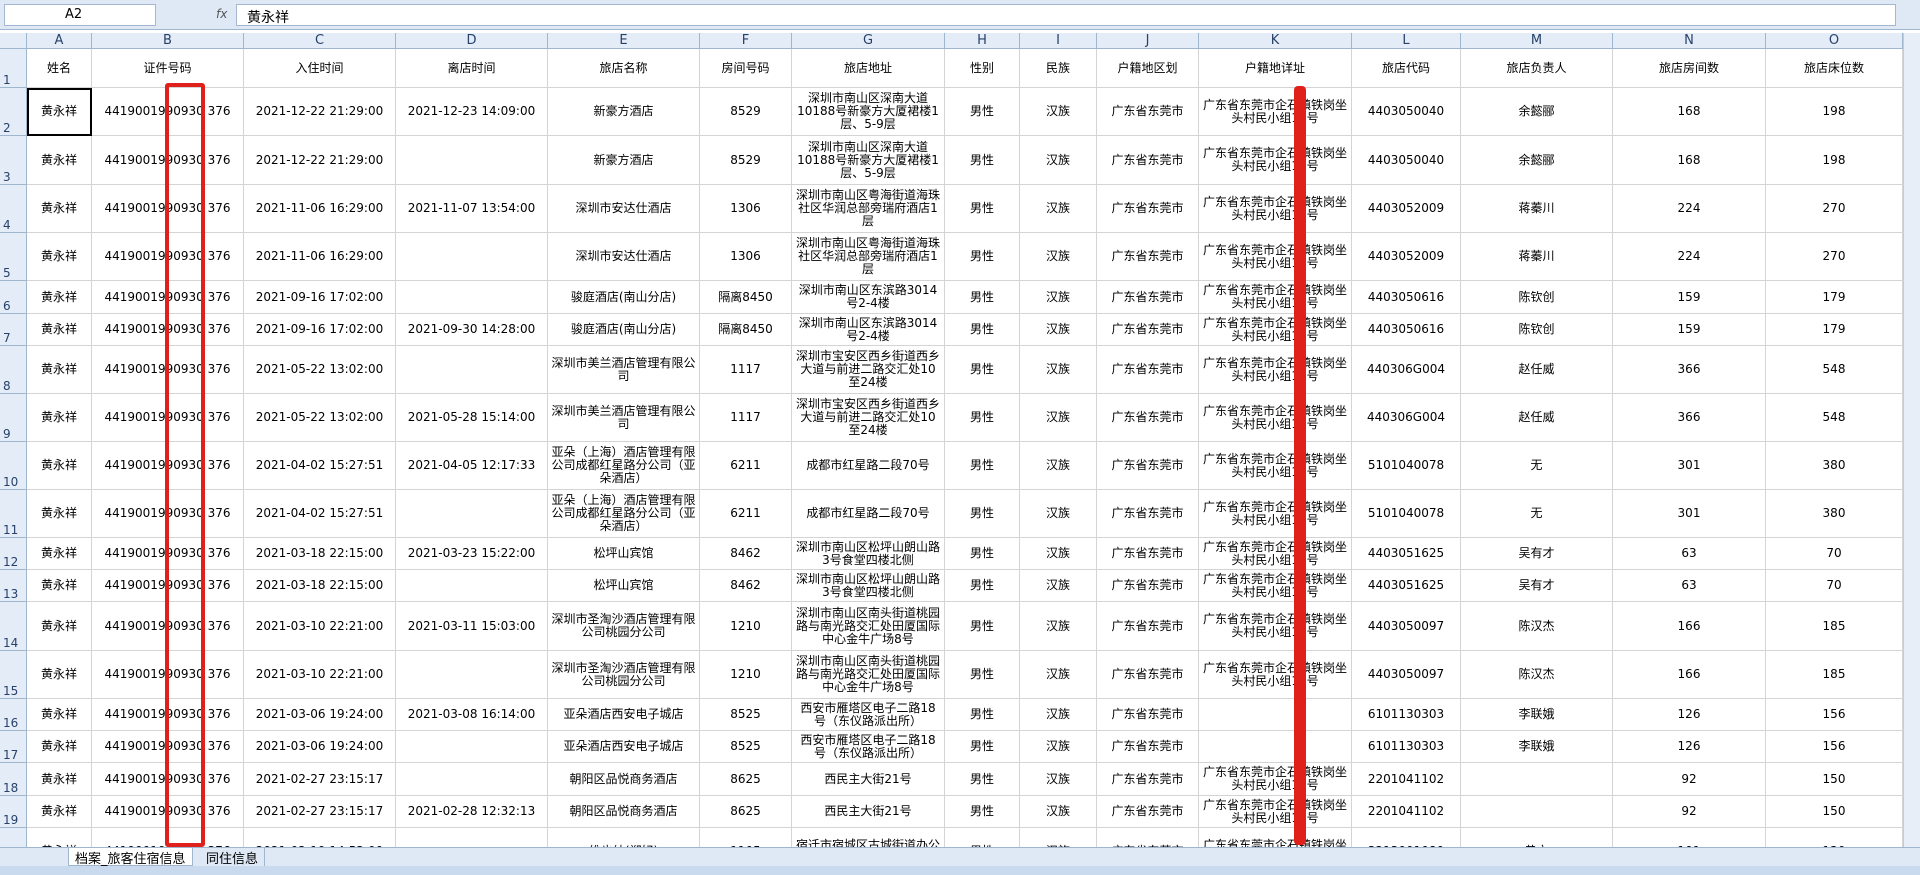 The image size is (1920, 875). Describe the element at coordinates (1834, 554) in the screenshot. I see `data-cell: 70` at that location.